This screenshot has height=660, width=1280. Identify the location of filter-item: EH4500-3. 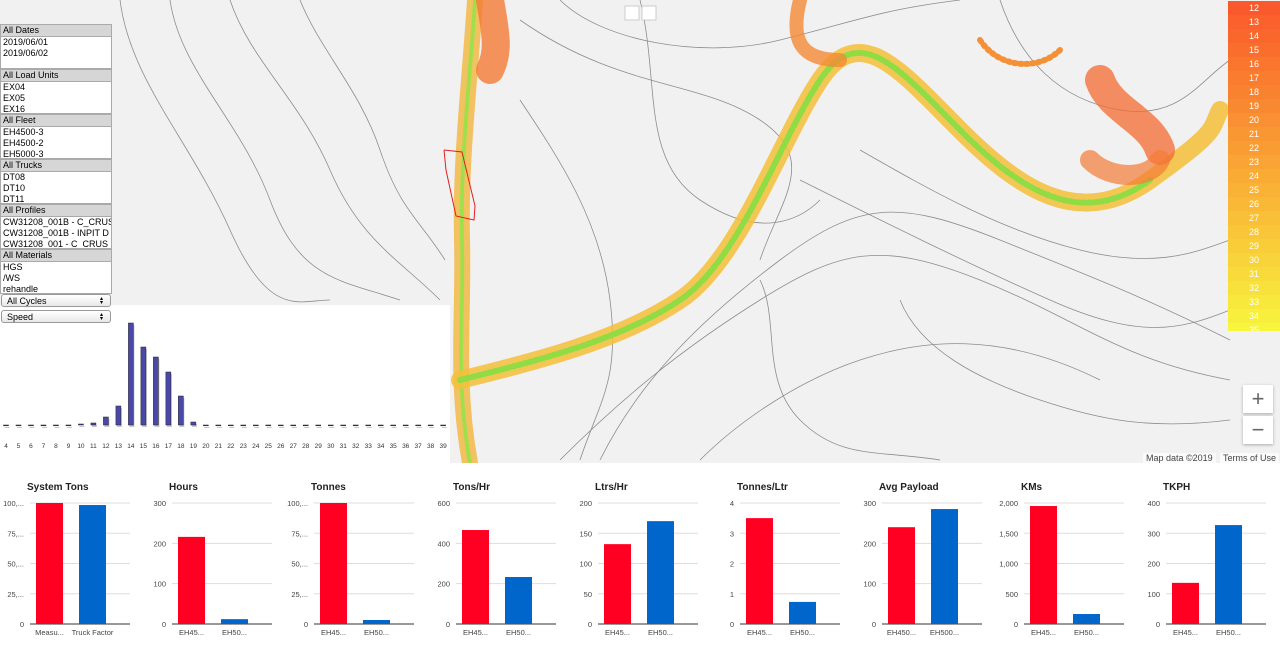
(23, 132).